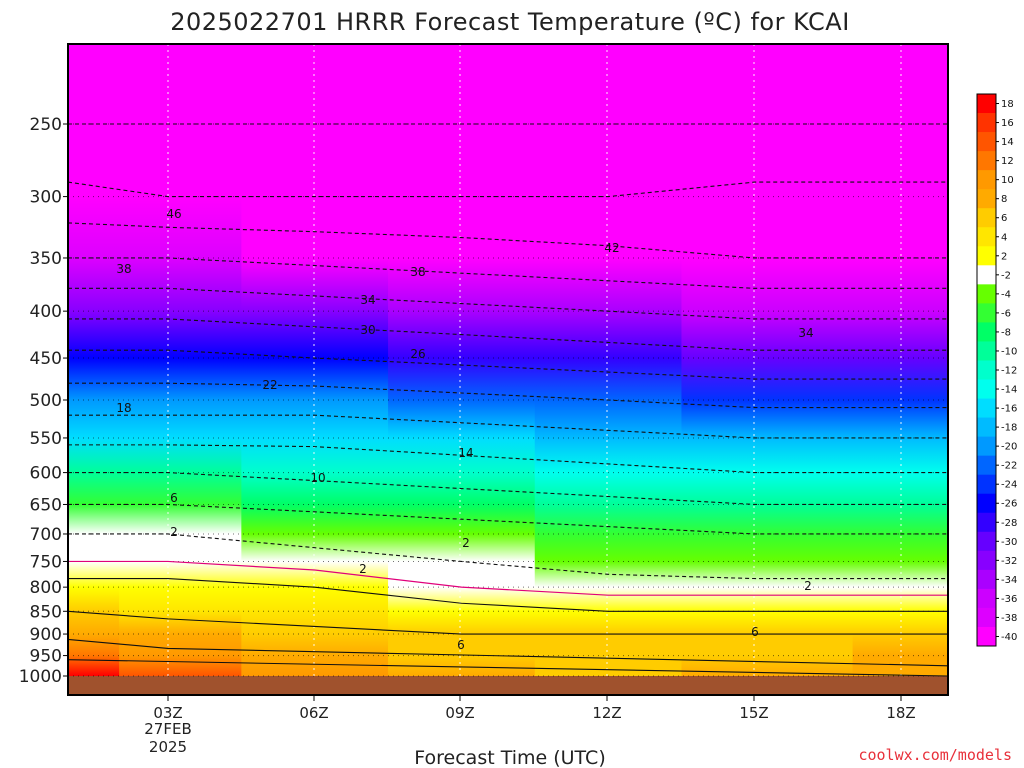 The width and height of the screenshot is (1024, 768). I want to click on y-tick-label: 750, so click(46, 562).